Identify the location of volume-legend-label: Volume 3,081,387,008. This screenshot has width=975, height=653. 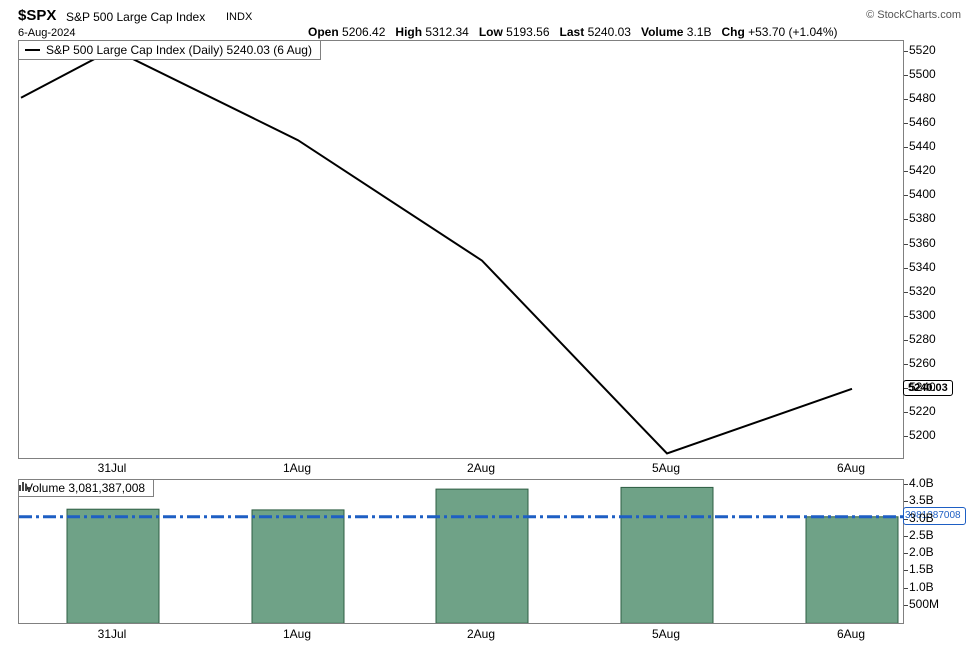
(85, 488).